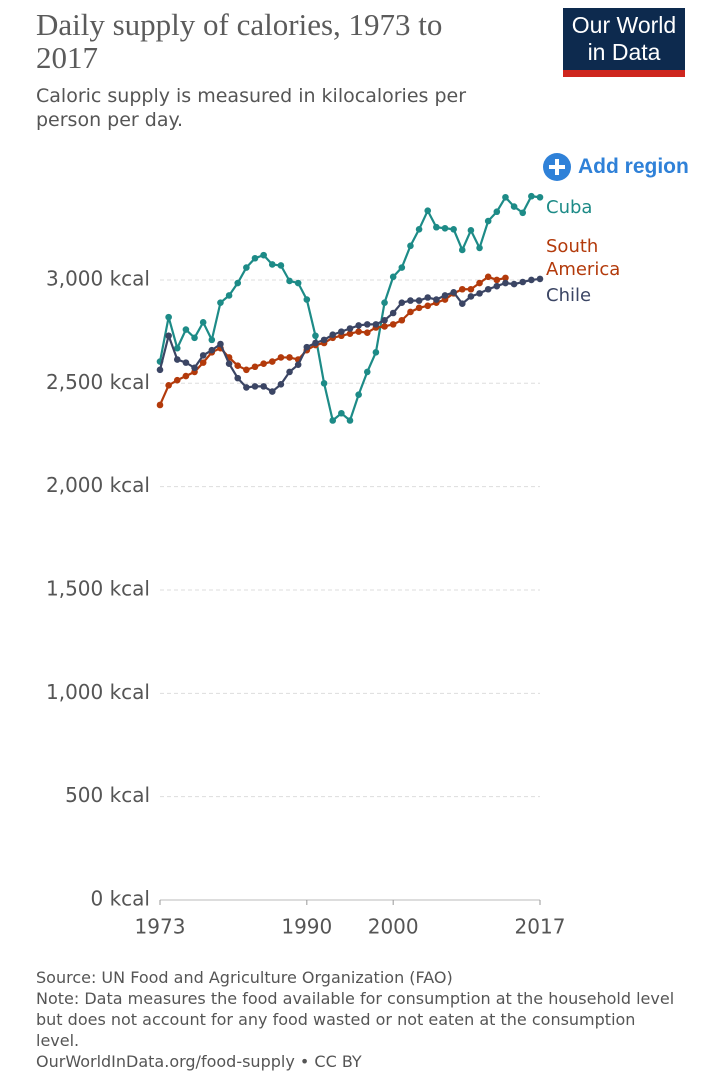 The height and width of the screenshot is (1091, 720). I want to click on logo: Our World in Data, so click(624, 42).